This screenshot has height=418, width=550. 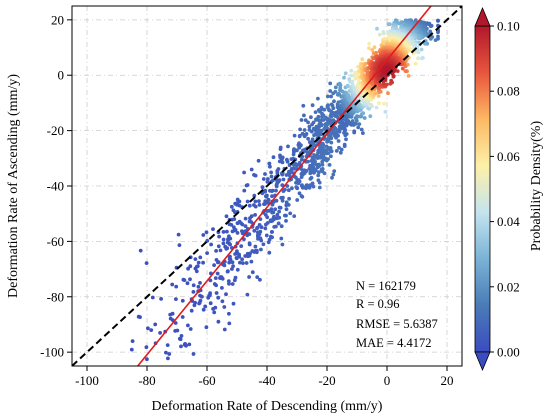 What do you see at coordinates (447, 380) in the screenshot?
I see `x-tick-label: 20` at bounding box center [447, 380].